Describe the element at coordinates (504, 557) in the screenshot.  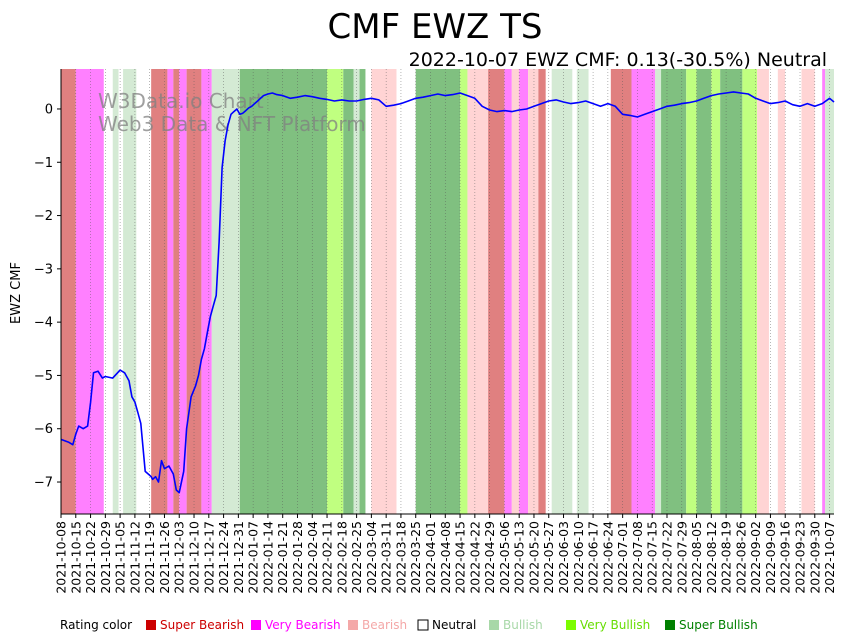
I see `x-tick-label-30: 2022-05-06` at that location.